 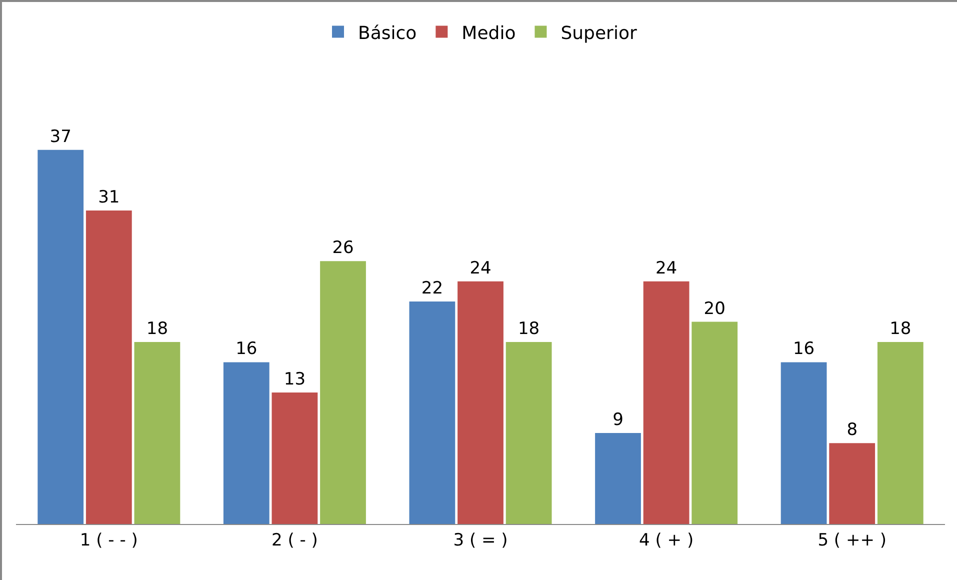 I want to click on data-label: 20, so click(x=715, y=308).